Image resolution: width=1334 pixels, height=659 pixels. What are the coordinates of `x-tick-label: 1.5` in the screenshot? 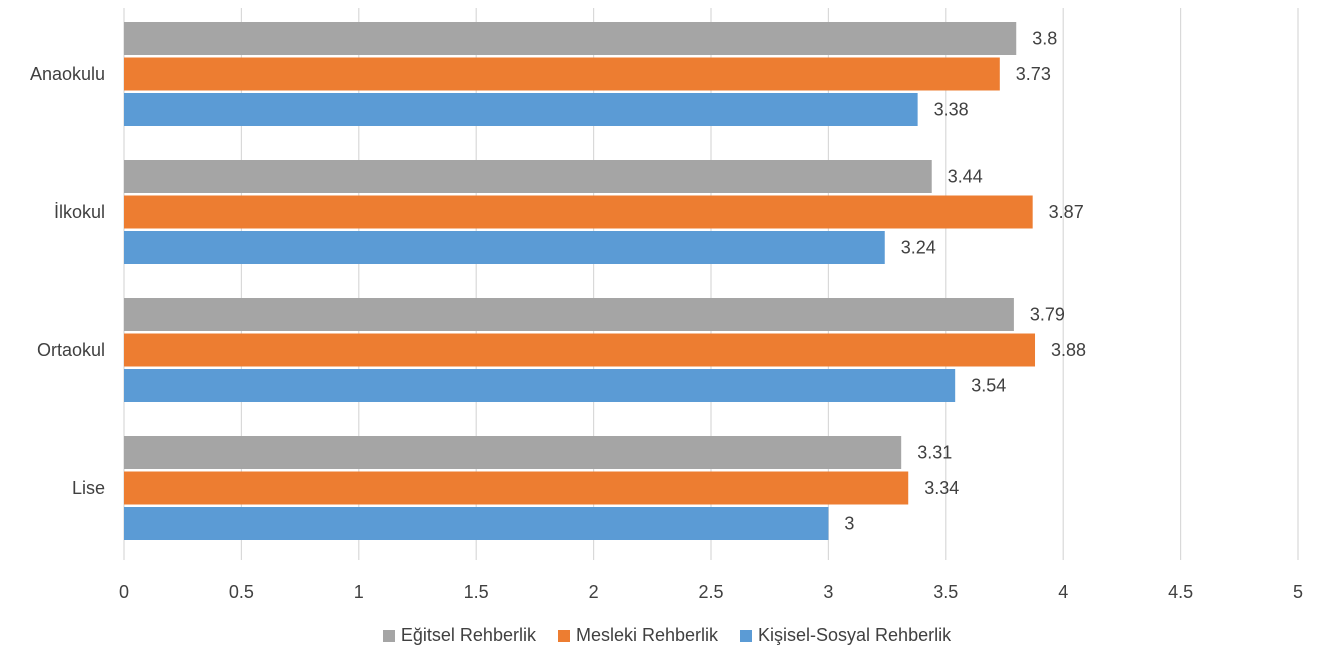 It's located at (476, 592).